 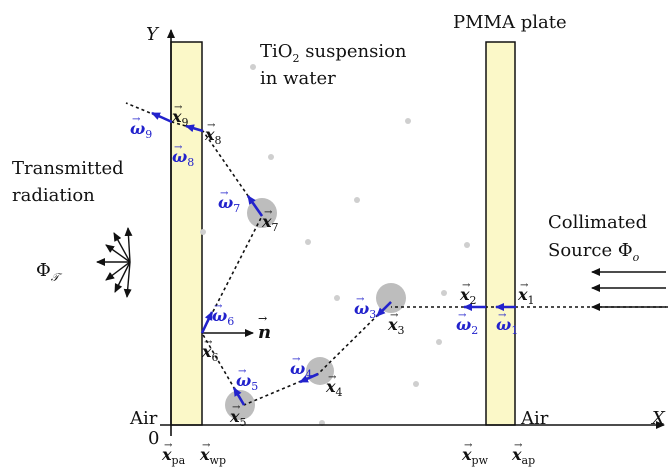 I want to click on collimated-source-arrows, so click(x=628, y=289).